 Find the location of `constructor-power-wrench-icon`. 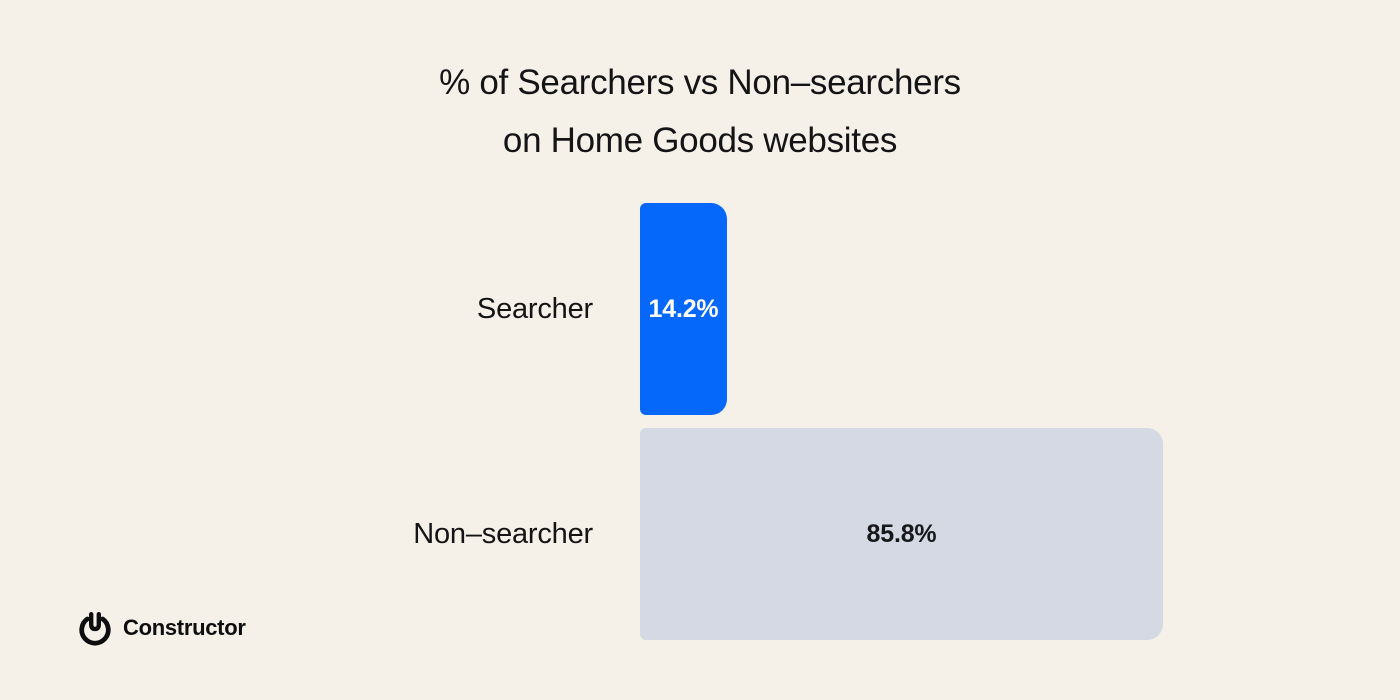

constructor-power-wrench-icon is located at coordinates (95, 629).